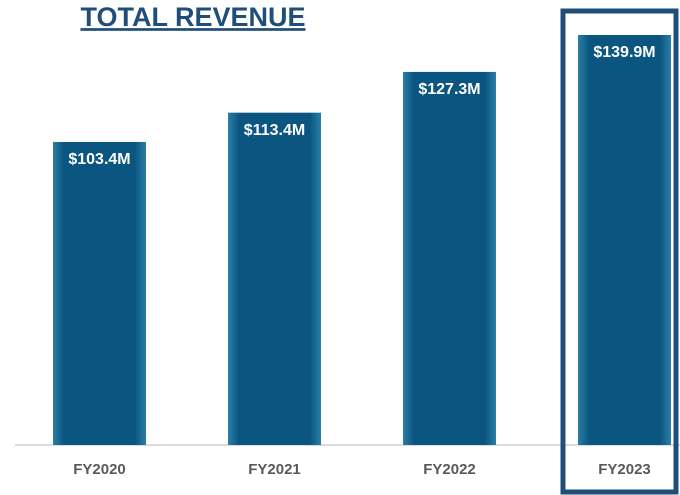 This screenshot has height=495, width=680. Describe the element at coordinates (449, 89) in the screenshot. I see `value-label: $127.3M` at that location.